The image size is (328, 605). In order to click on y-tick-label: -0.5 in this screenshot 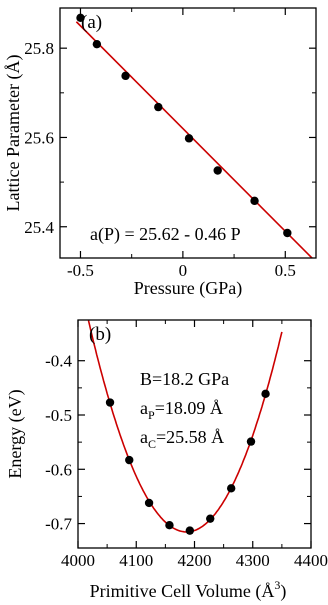, I will do `click(58, 415)`.